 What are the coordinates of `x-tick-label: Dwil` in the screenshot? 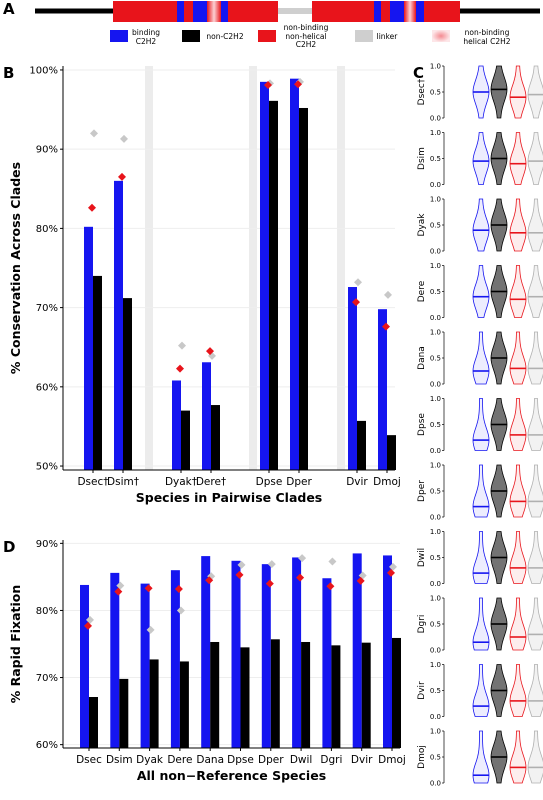 It's located at (301, 760).